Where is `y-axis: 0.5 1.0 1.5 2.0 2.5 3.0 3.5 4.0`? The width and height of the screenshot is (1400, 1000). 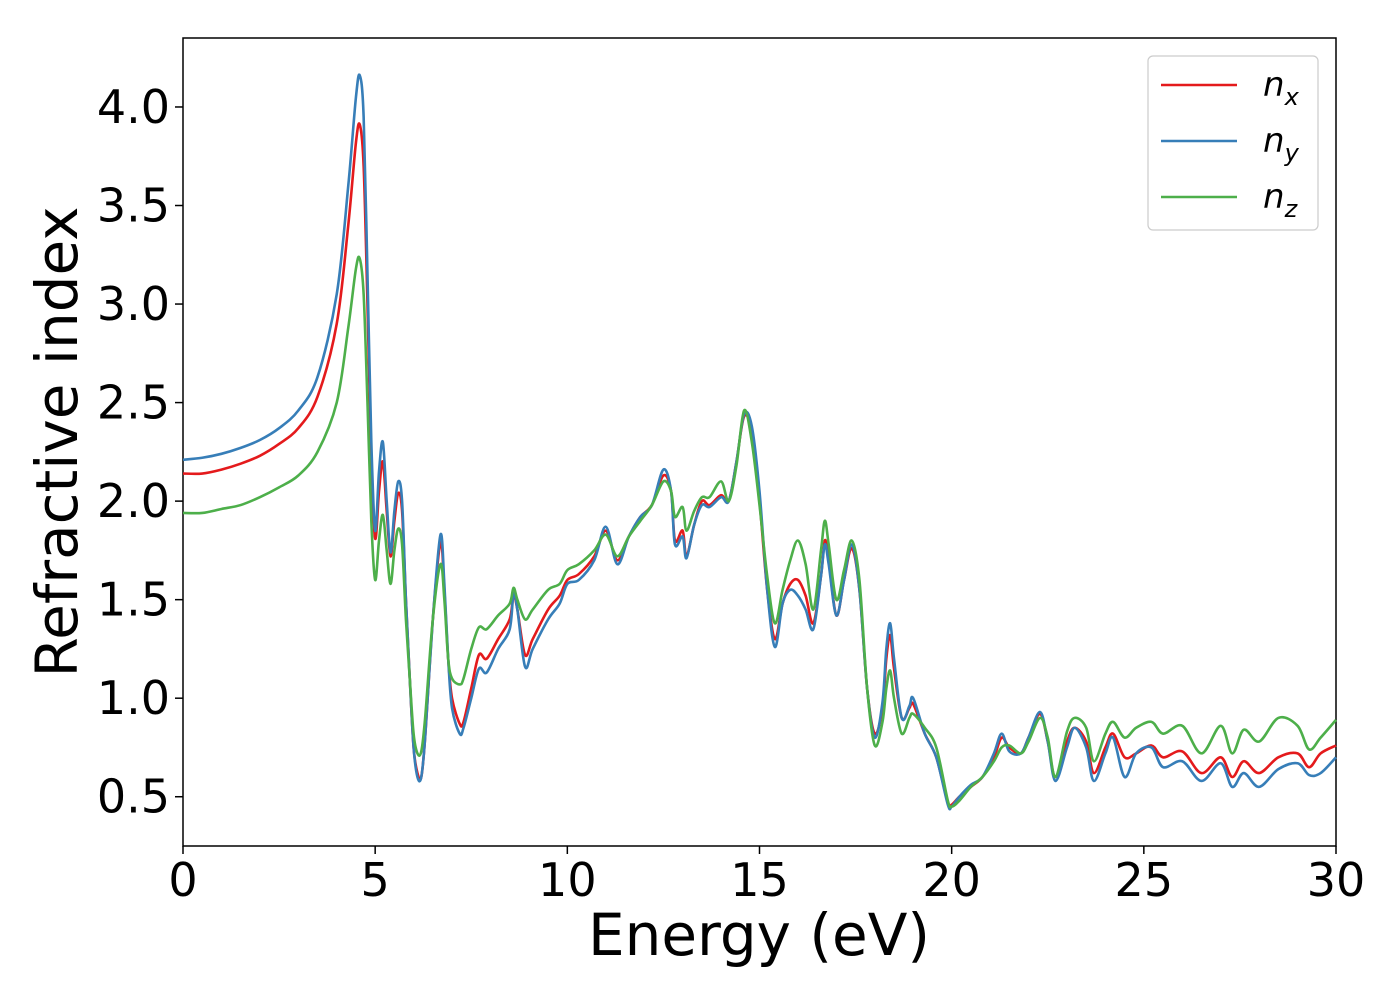
y-axis: 0.5 1.0 1.5 2.0 2.5 3.0 3.5 4.0 is located at coordinates (140, 452).